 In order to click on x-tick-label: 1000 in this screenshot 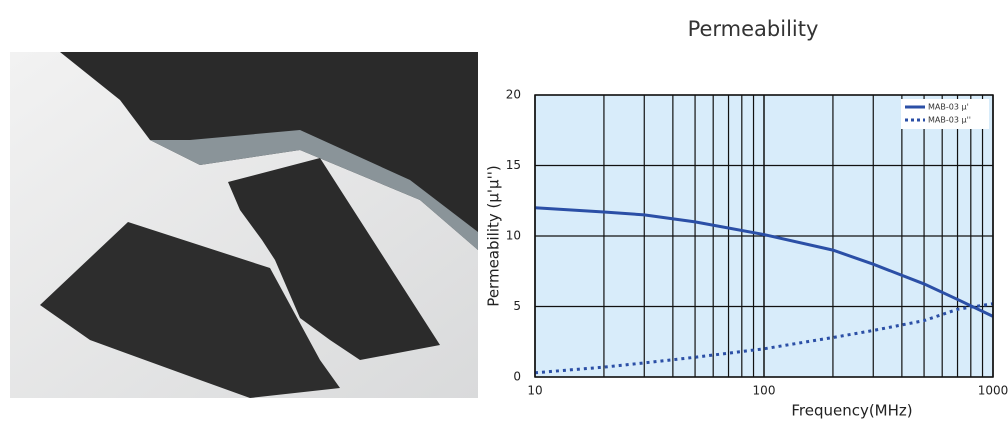, I will do `click(993, 391)`.